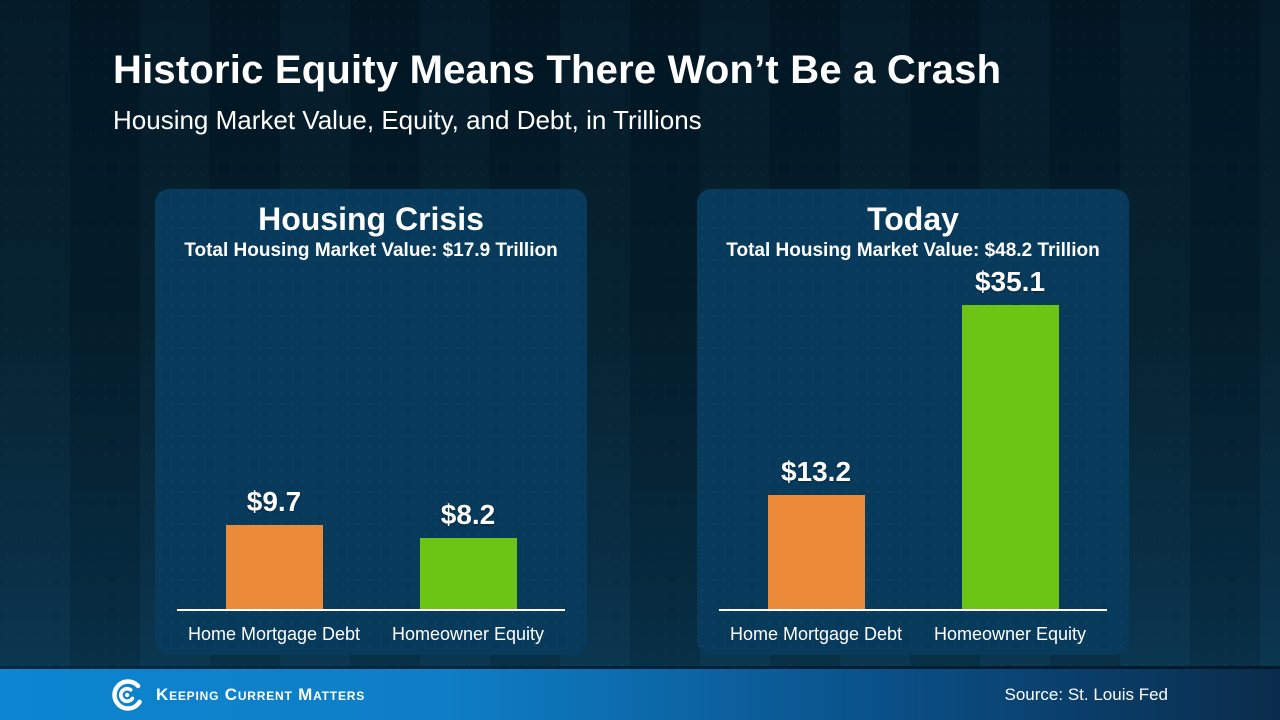  I want to click on brand-lockup: Keeping Current Matters, so click(237, 695).